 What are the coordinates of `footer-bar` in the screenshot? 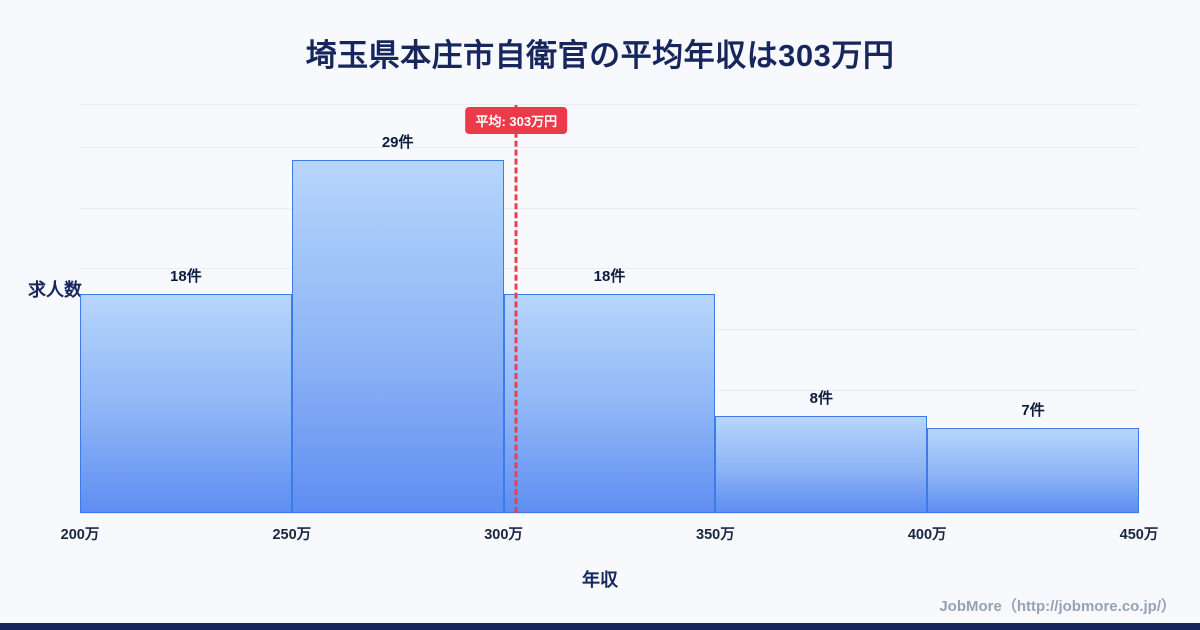 It's located at (600, 626).